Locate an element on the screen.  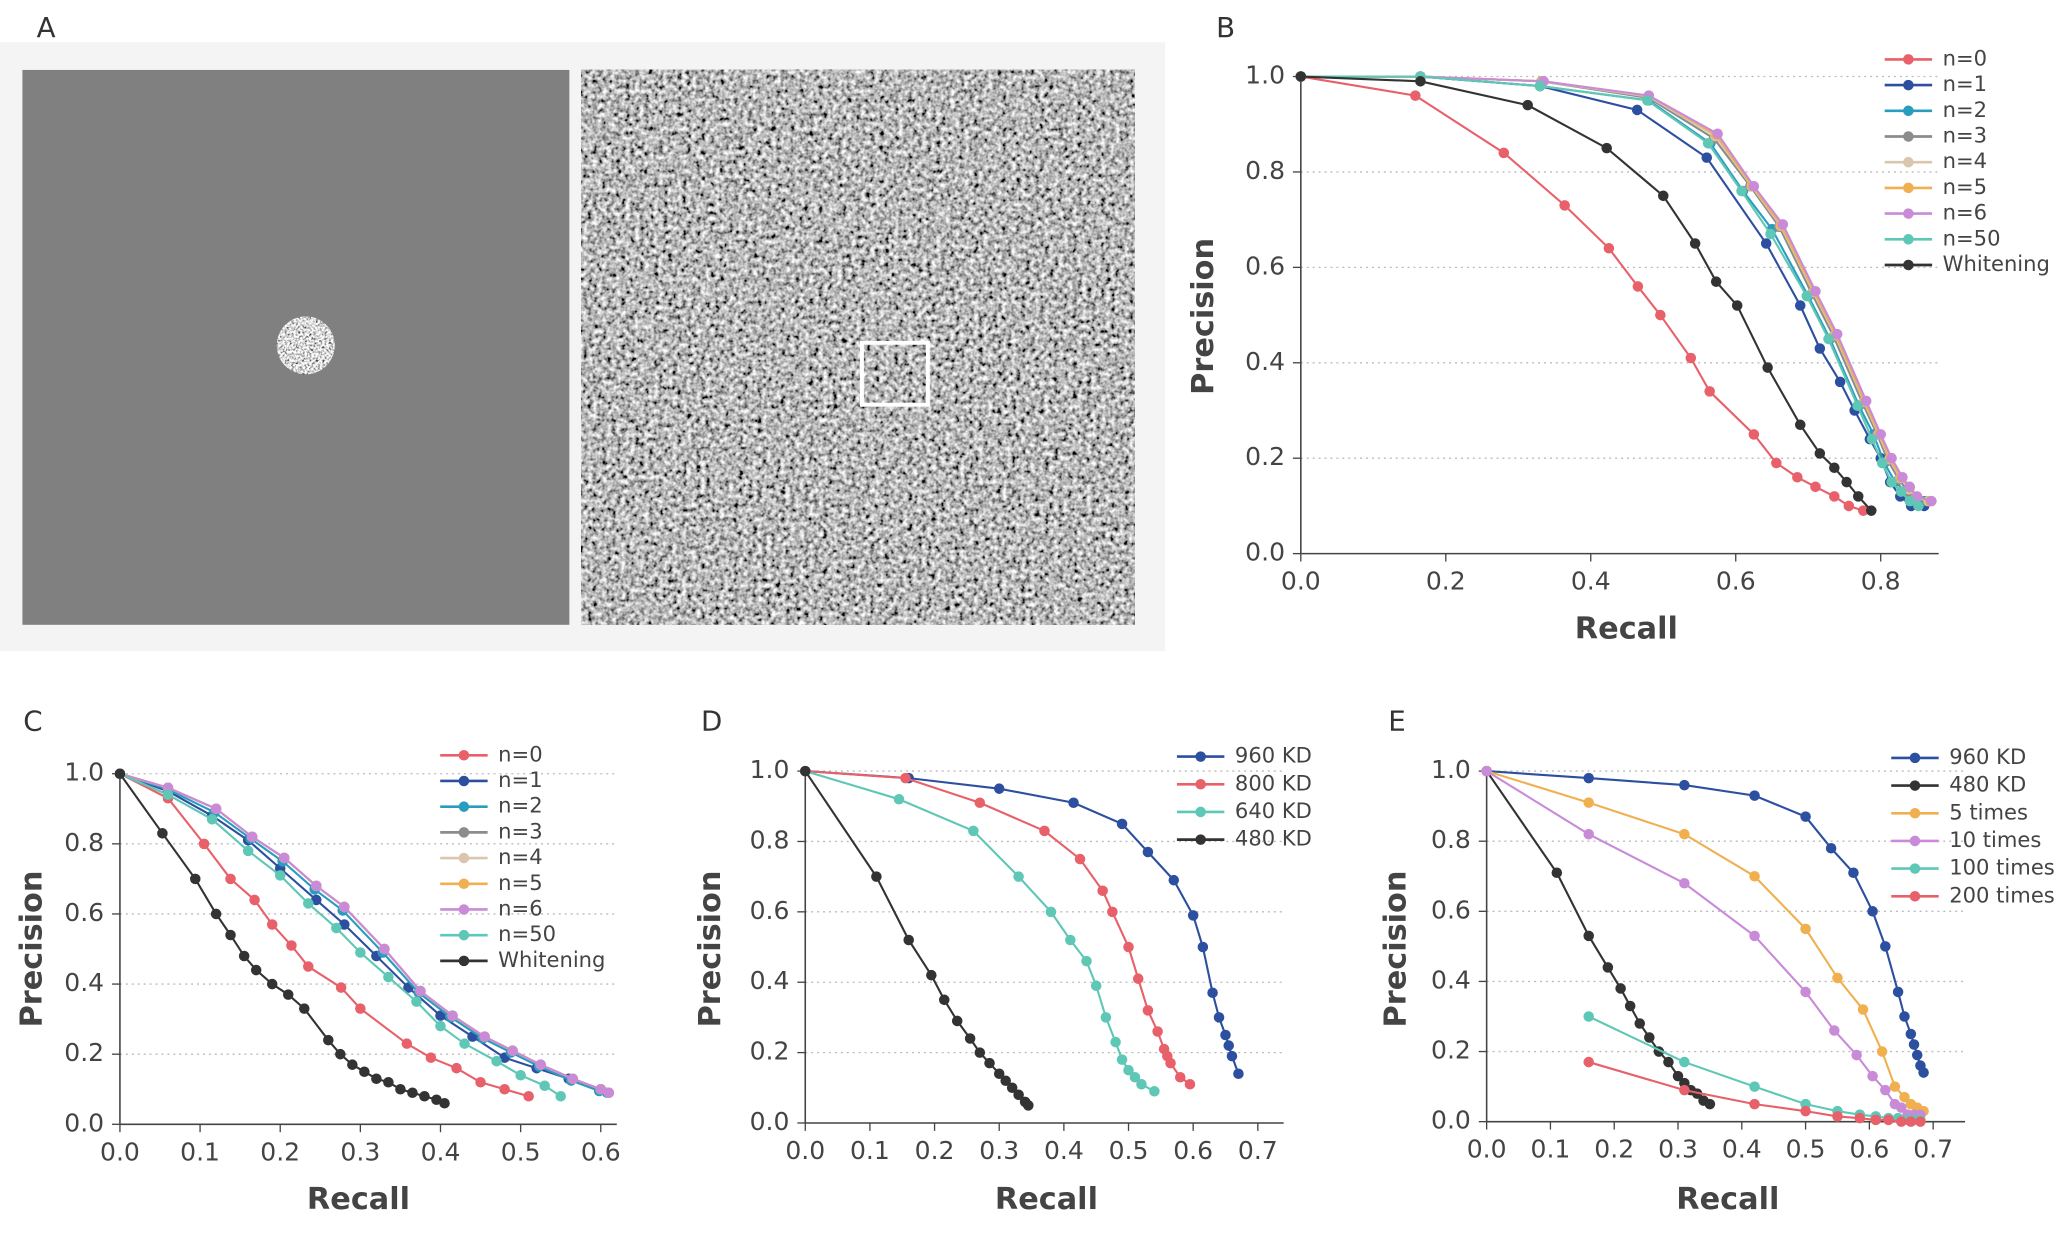
legend-label: 200 times is located at coordinates (2002, 894).